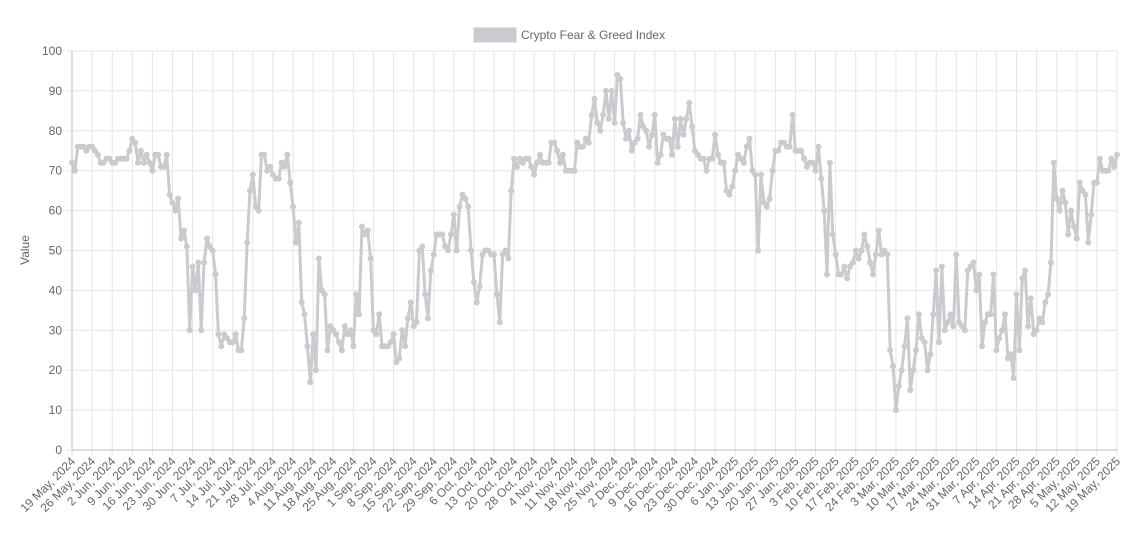  I want to click on y-tick-label: 10, so click(56, 410).